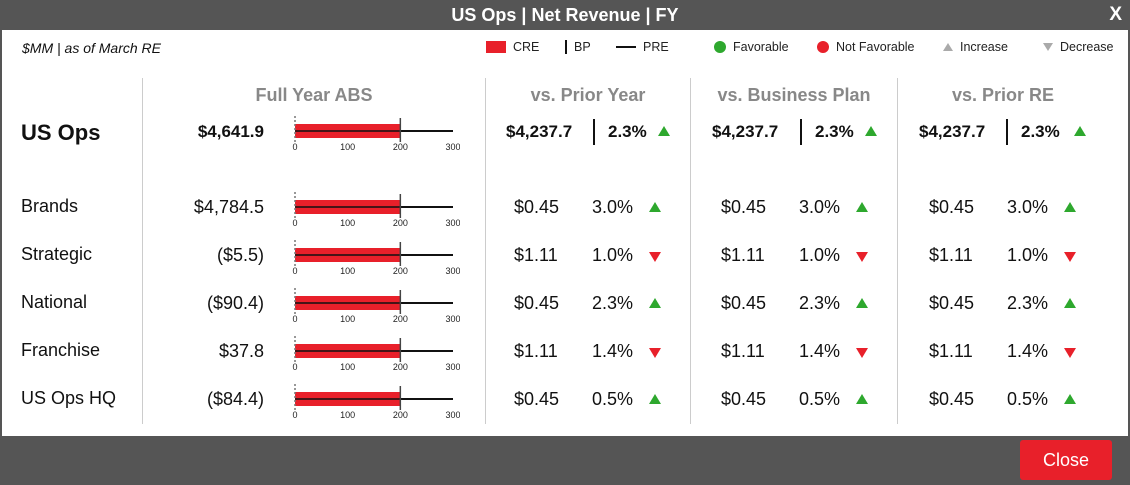 The width and height of the screenshot is (1130, 485). Describe the element at coordinates (594, 132) in the screenshot. I see `value-separator` at that location.